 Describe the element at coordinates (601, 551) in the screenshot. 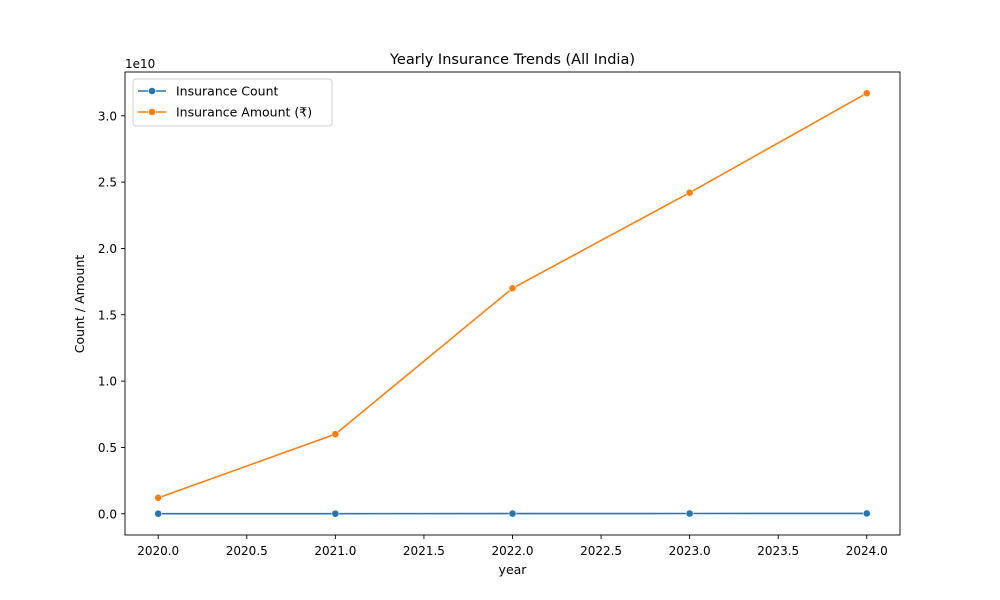

I see `x-tick-label: 2022.5` at that location.